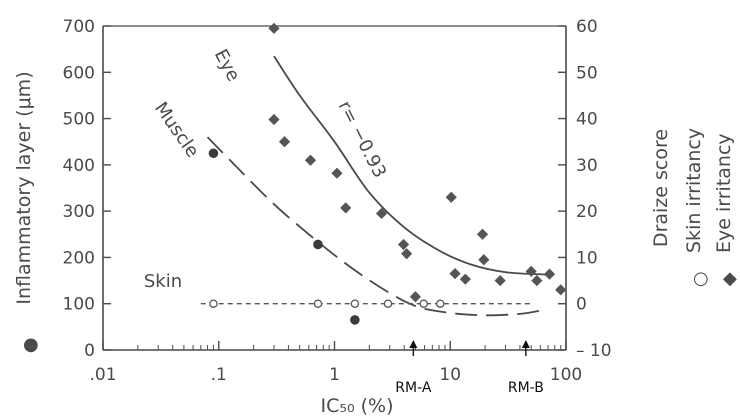 This screenshot has height=418, width=740. Describe the element at coordinates (587, 166) in the screenshot. I see `right-y-tick-label: 30` at that location.